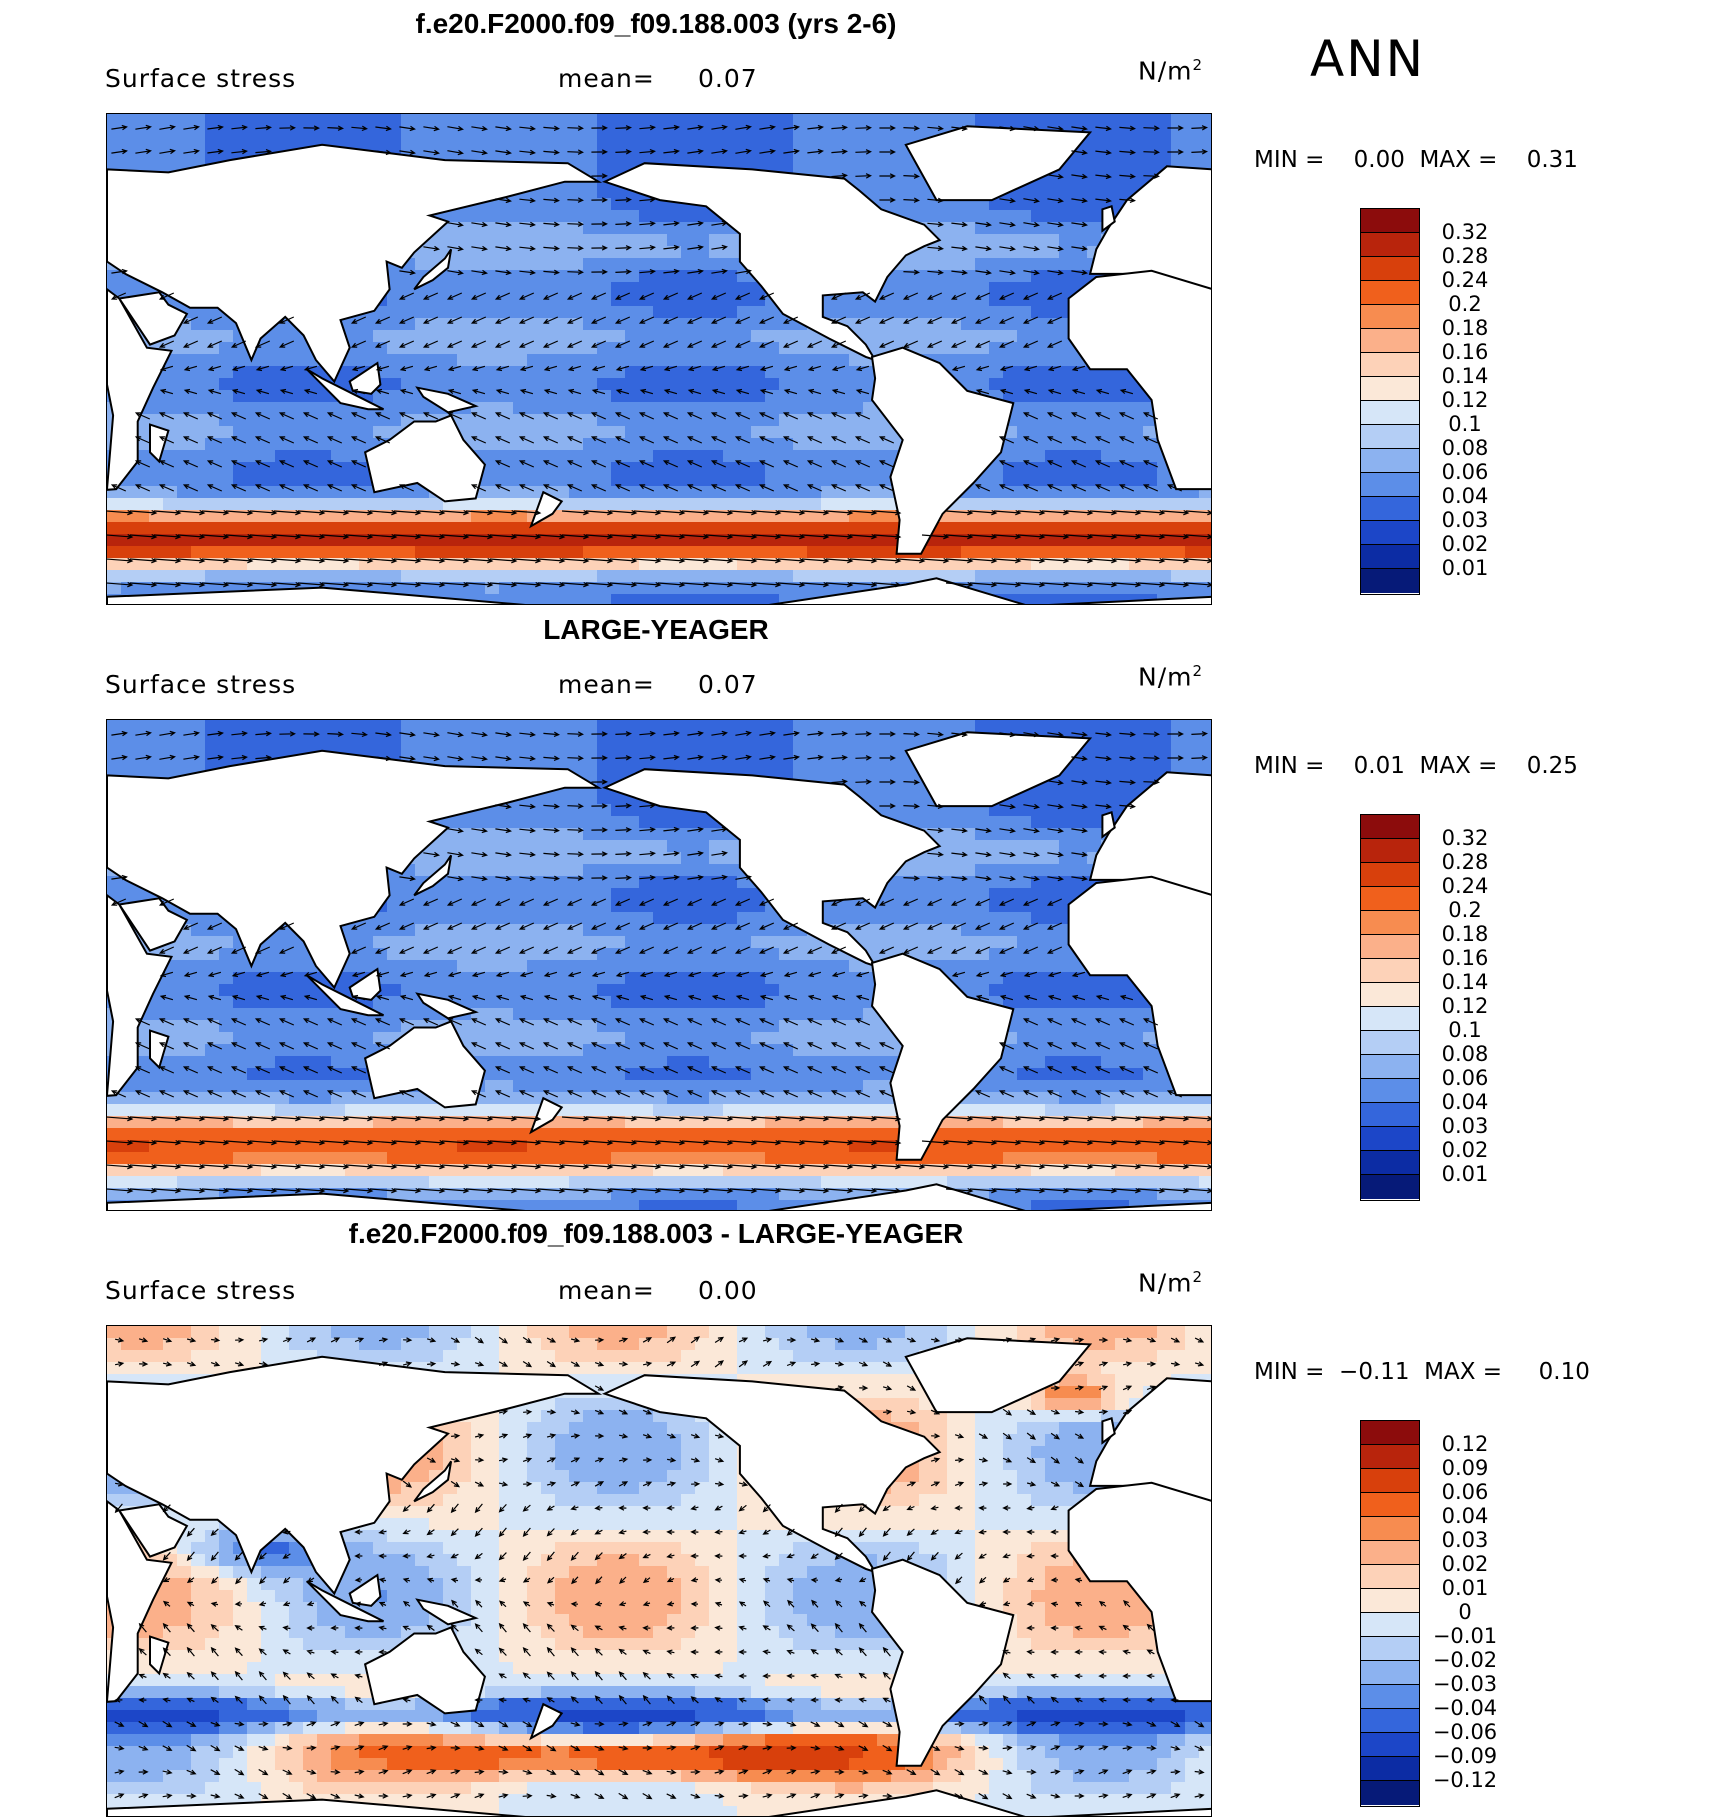 The width and height of the screenshot is (1710, 1817). I want to click on colorbar-tick-label: 0, so click(1465, 1612).